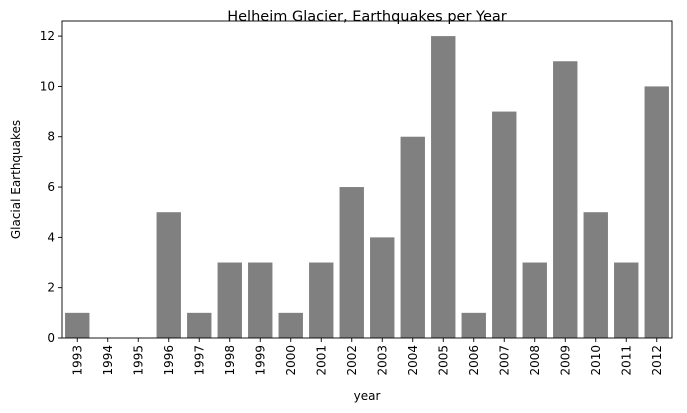 This screenshot has height=413, width=687. I want to click on y-tick-label: 8, so click(51, 137).